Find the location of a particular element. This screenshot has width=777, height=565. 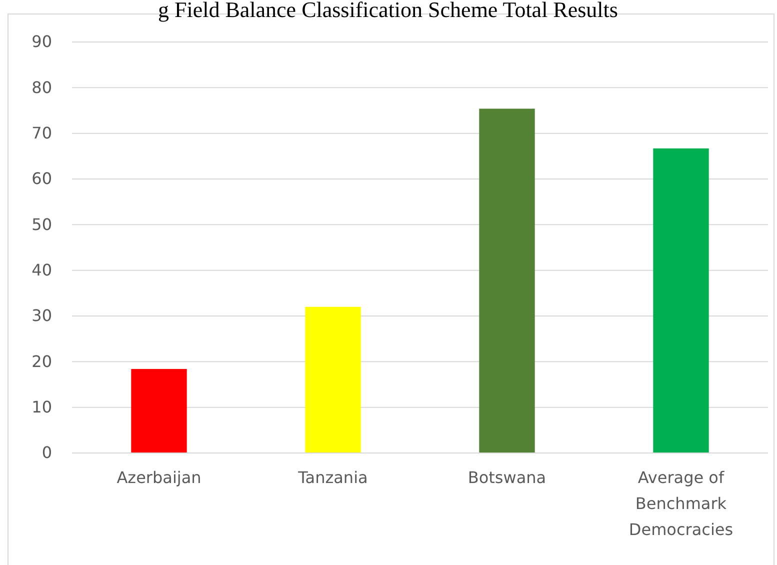

y-tick-label: 0 is located at coordinates (47, 452).